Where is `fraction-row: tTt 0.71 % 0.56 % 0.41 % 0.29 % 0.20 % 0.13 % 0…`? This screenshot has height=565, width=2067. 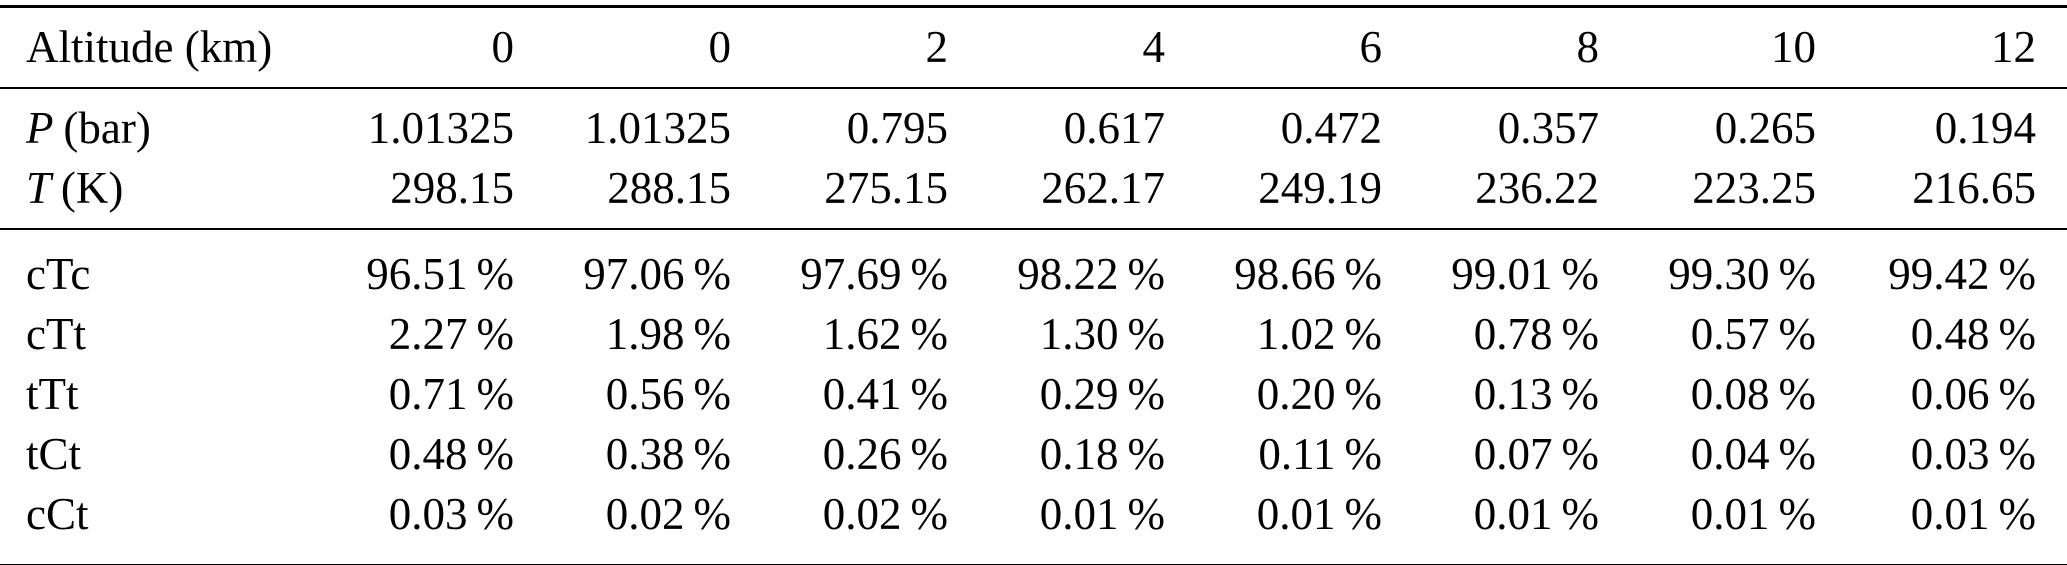 fraction-row: tTt 0.71 % 0.56 % 0.41 % 0.29 % 0.20 % 0.13 % 0… is located at coordinates (1033, 394).